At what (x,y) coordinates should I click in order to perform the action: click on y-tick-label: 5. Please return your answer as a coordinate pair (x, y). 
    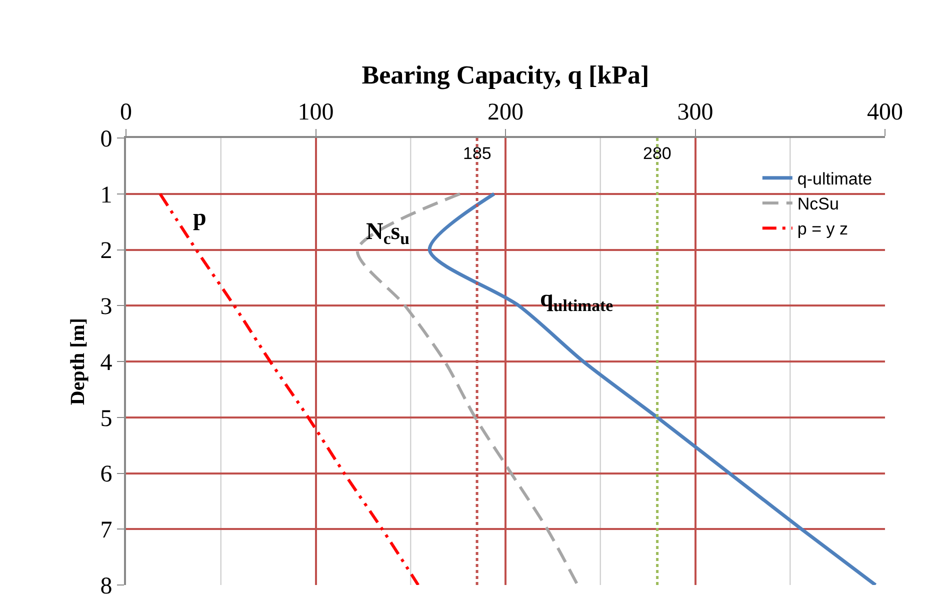
    Looking at the image, I should click on (106, 419).